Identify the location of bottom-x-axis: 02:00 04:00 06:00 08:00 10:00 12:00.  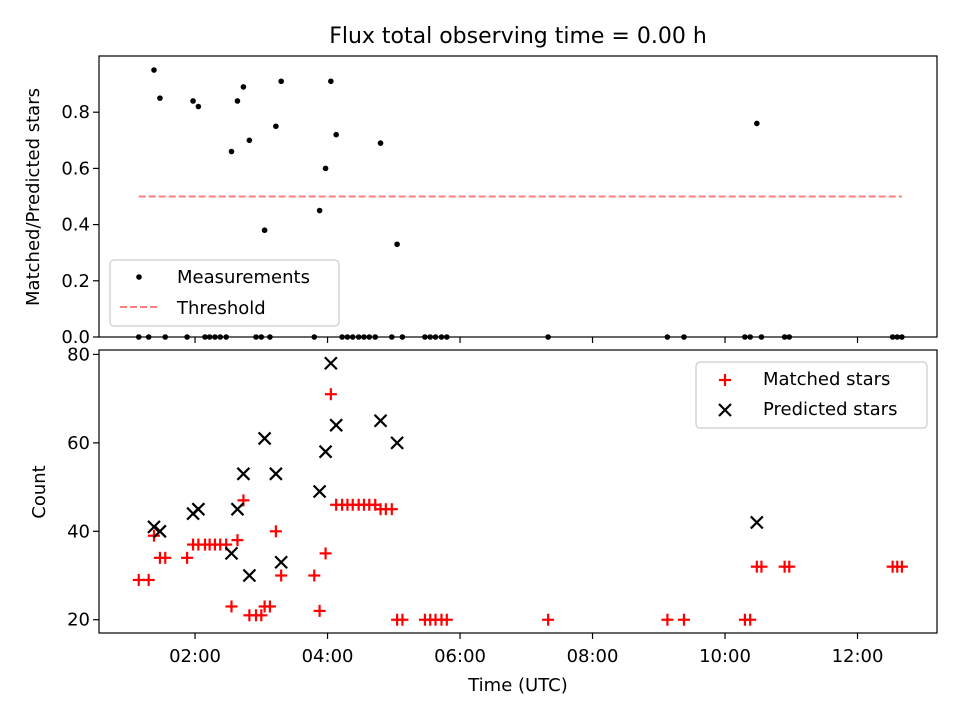
(526, 650).